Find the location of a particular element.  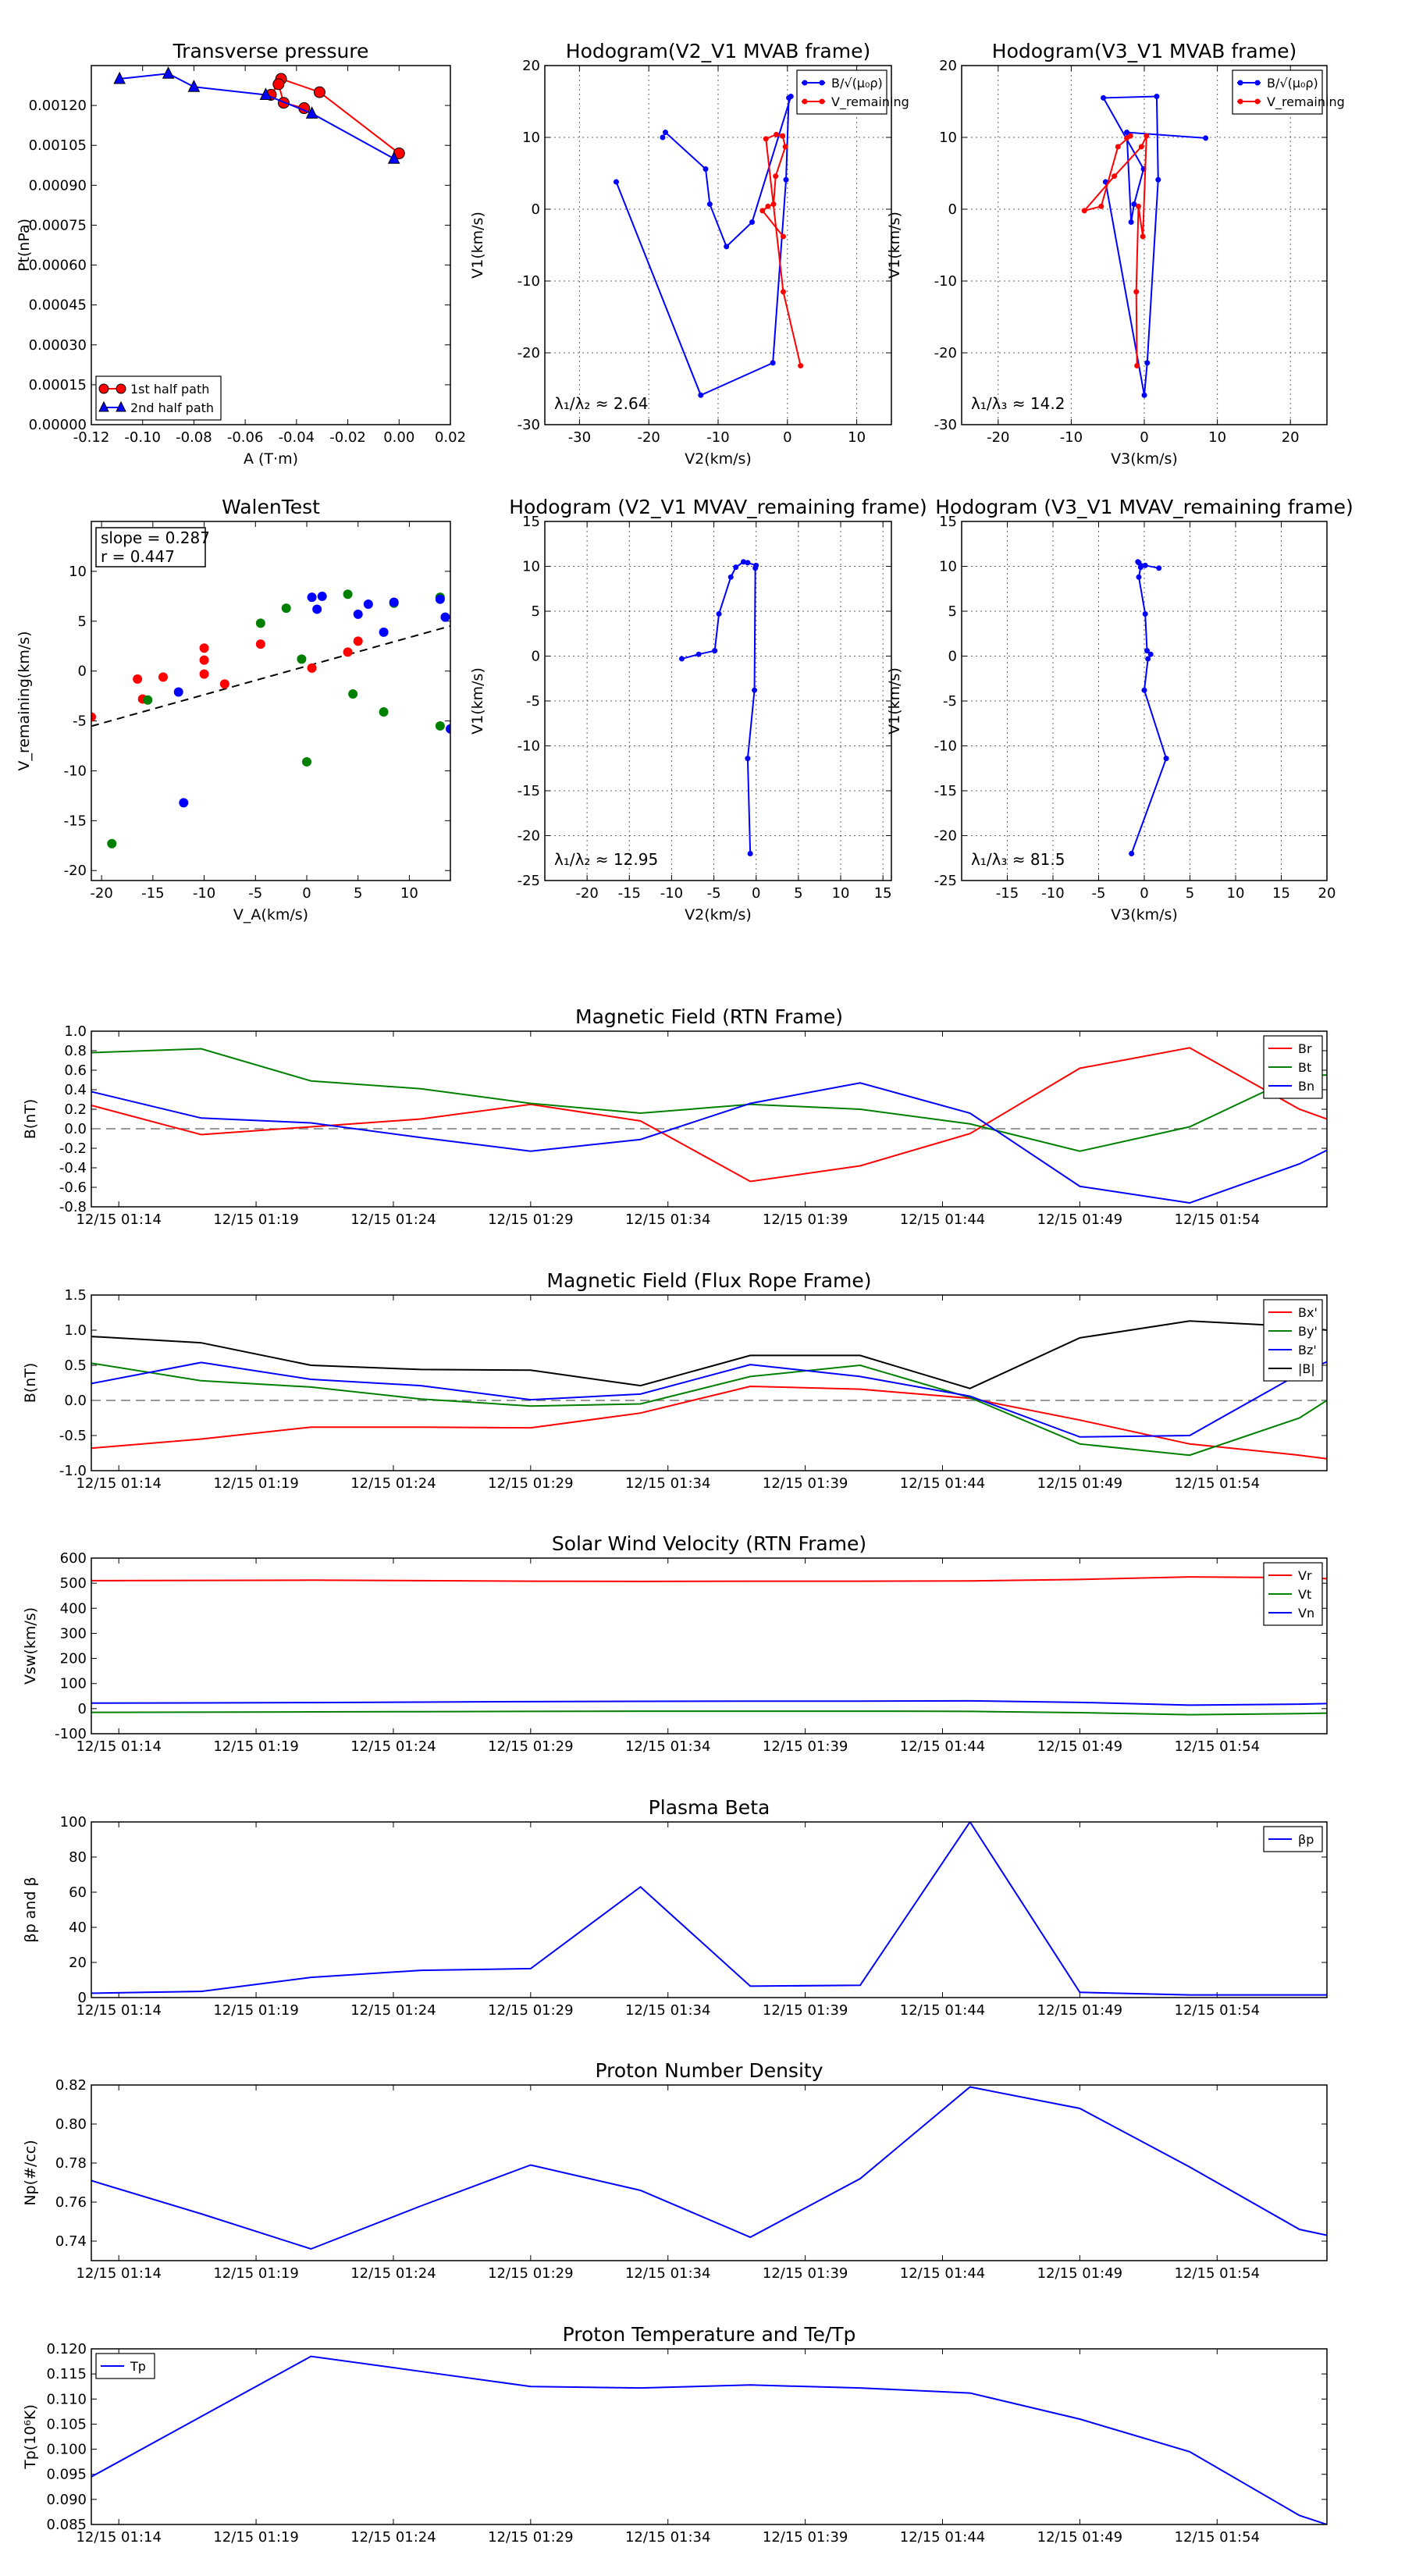

proton-number-density-plot-area is located at coordinates (709, 2168).